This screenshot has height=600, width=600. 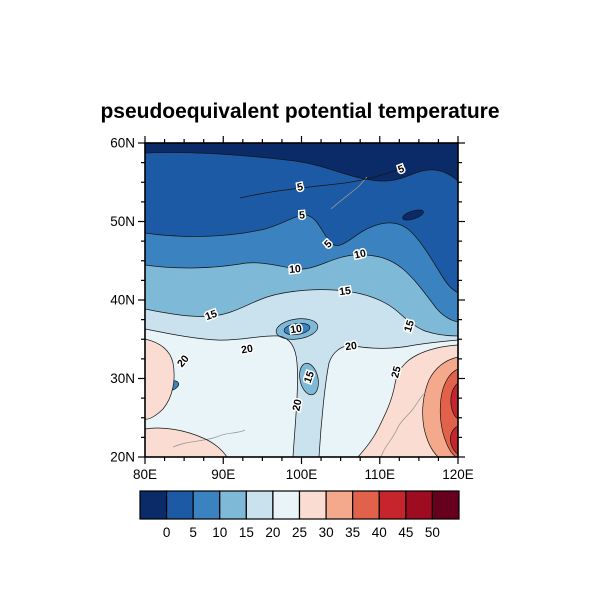 I want to click on y-tick-label: 30N, so click(x=122, y=378).